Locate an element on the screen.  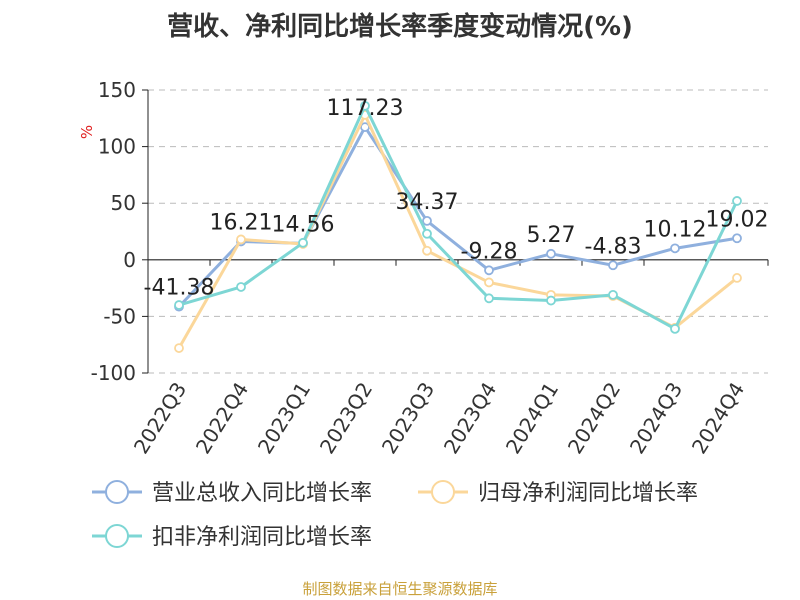
x-tick-label: 2023Q3 is located at coordinates (408, 418).